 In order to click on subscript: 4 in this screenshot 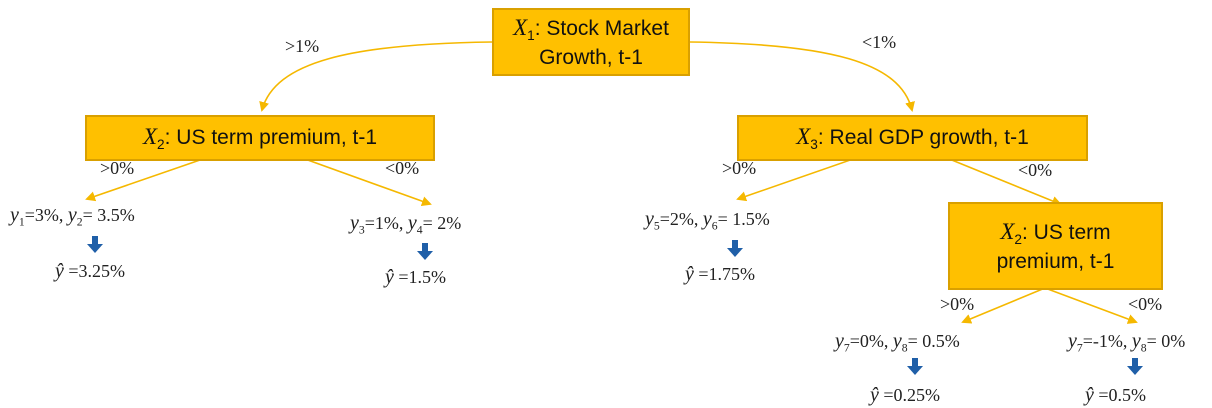, I will do `click(419, 230)`.